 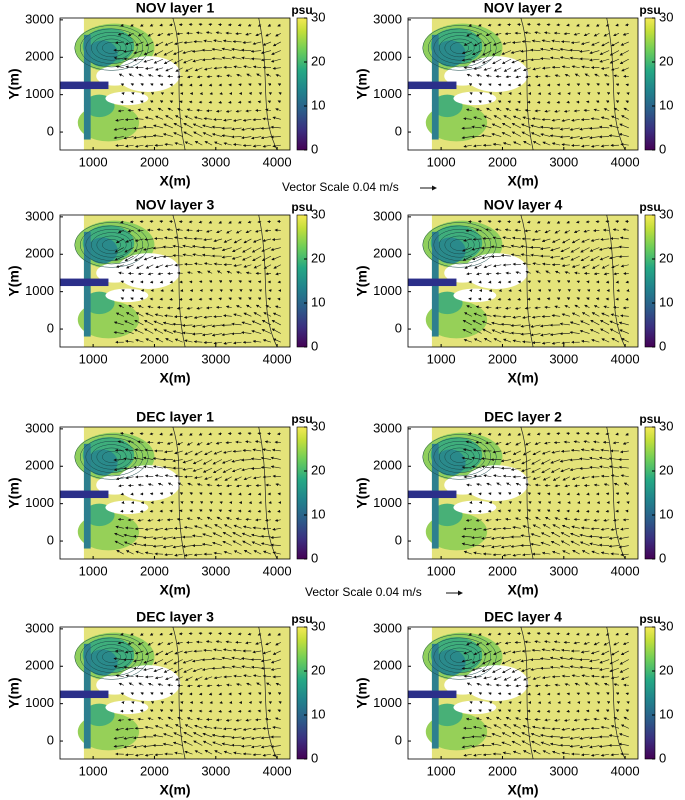 What do you see at coordinates (432, 282) in the screenshot?
I see `channel` at bounding box center [432, 282].